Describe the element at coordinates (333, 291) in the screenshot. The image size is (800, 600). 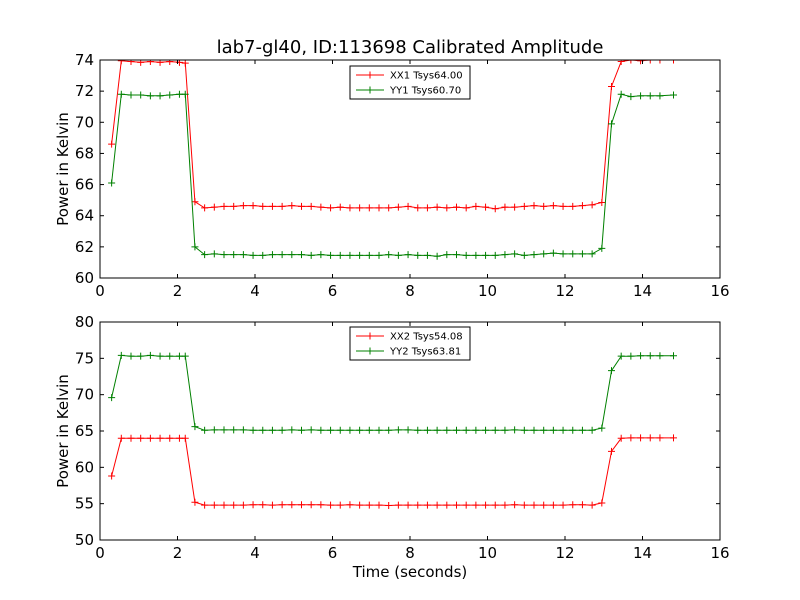
I see `top-x-tick-label: 6` at that location.